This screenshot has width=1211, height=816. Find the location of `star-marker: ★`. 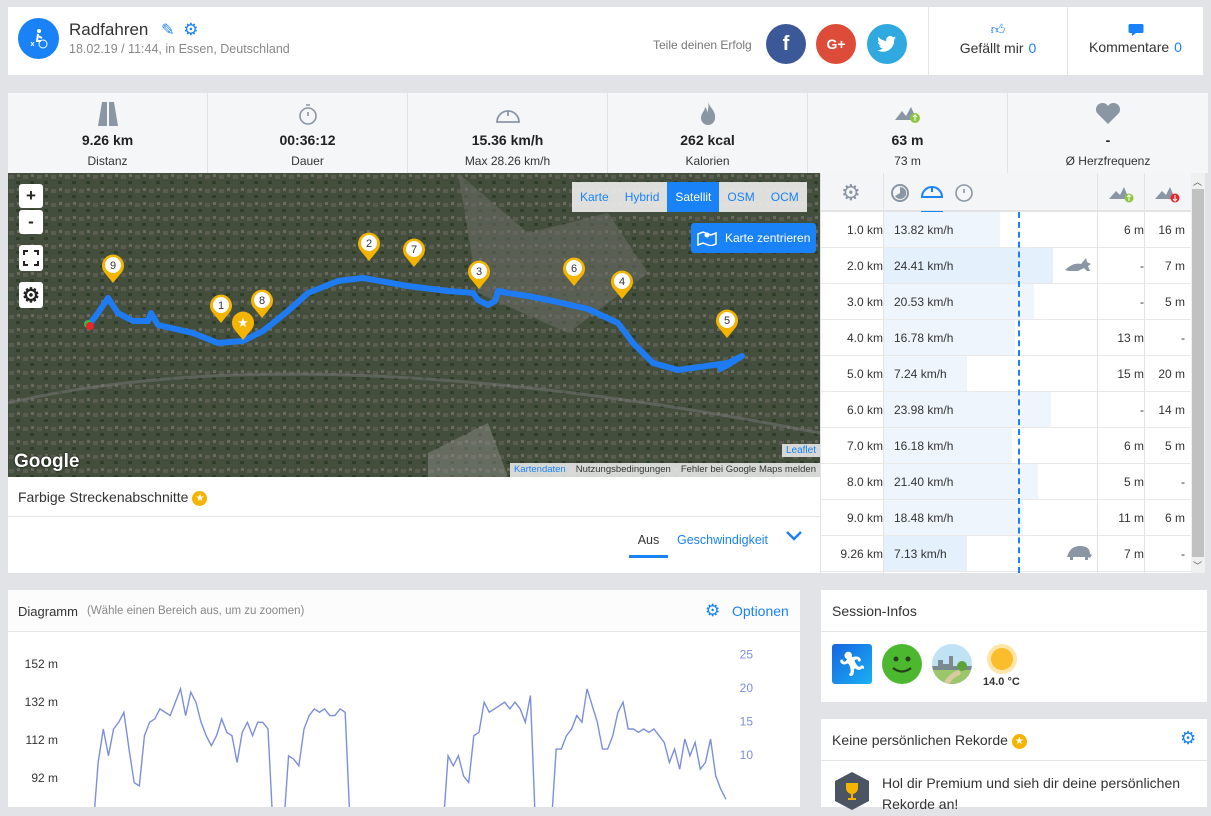

star-marker: ★ is located at coordinates (243, 328).